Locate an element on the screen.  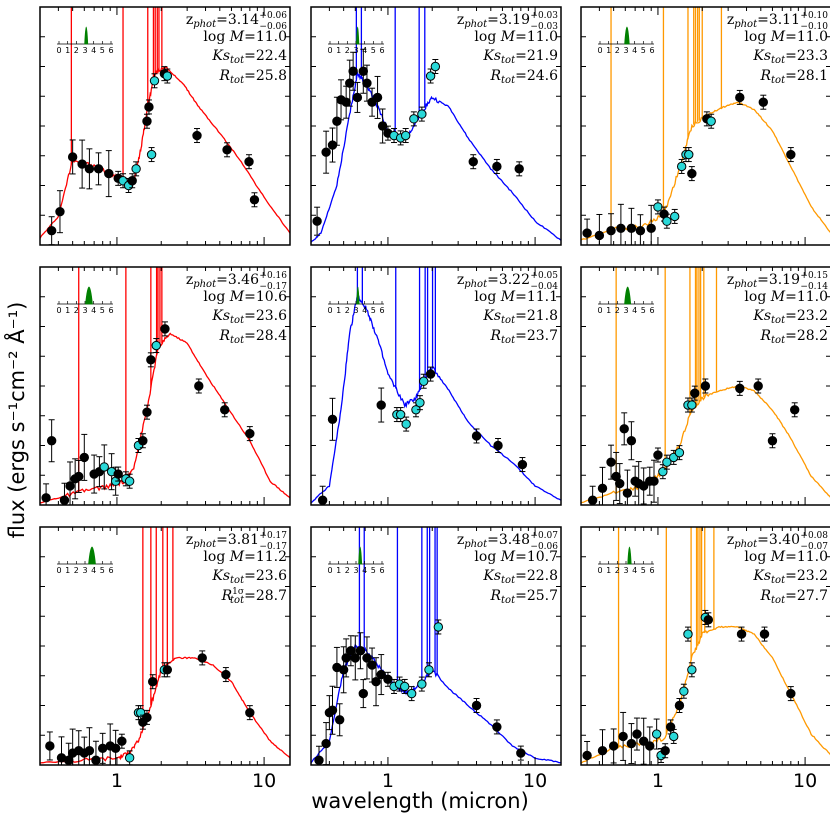
zphot-lower-error: −0.17 is located at coordinates (273, 287).